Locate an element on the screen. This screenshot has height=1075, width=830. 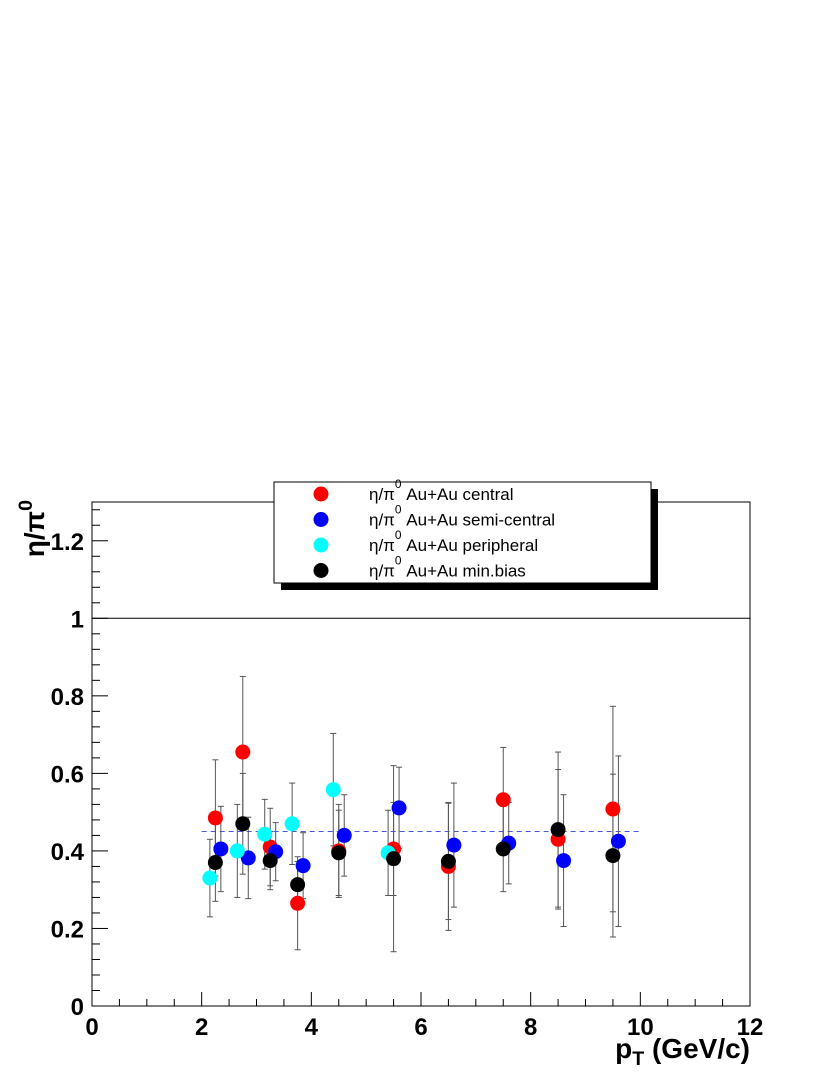
error-bars is located at coordinates (414, 814).